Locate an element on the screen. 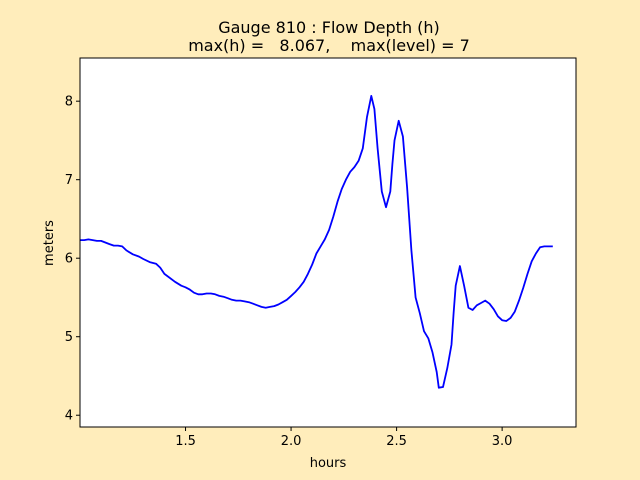 The image size is (640, 480). chart-title: Gauge 810 : Flow Depth (h) is located at coordinates (329, 27).